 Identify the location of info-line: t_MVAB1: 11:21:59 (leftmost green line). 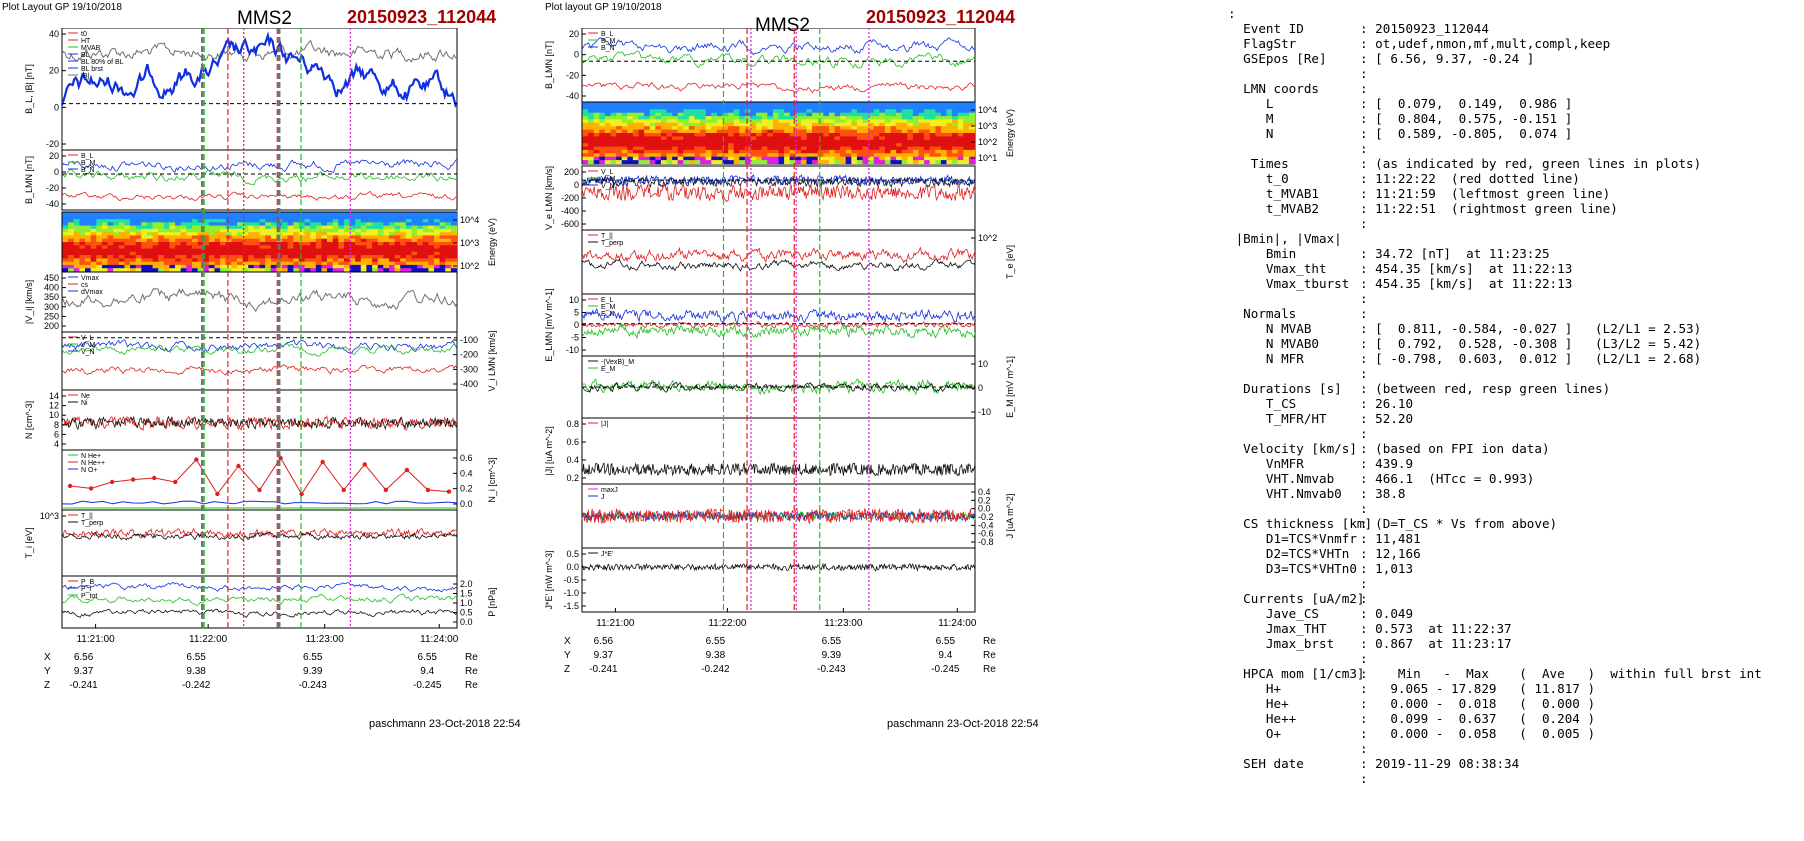
(1513, 193).